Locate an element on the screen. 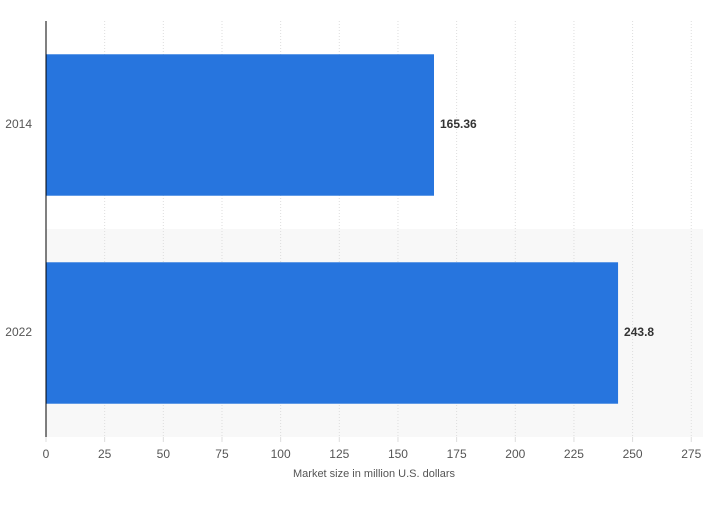 This screenshot has width=707, height=510. y-tick-label: 2014 is located at coordinates (18, 124).